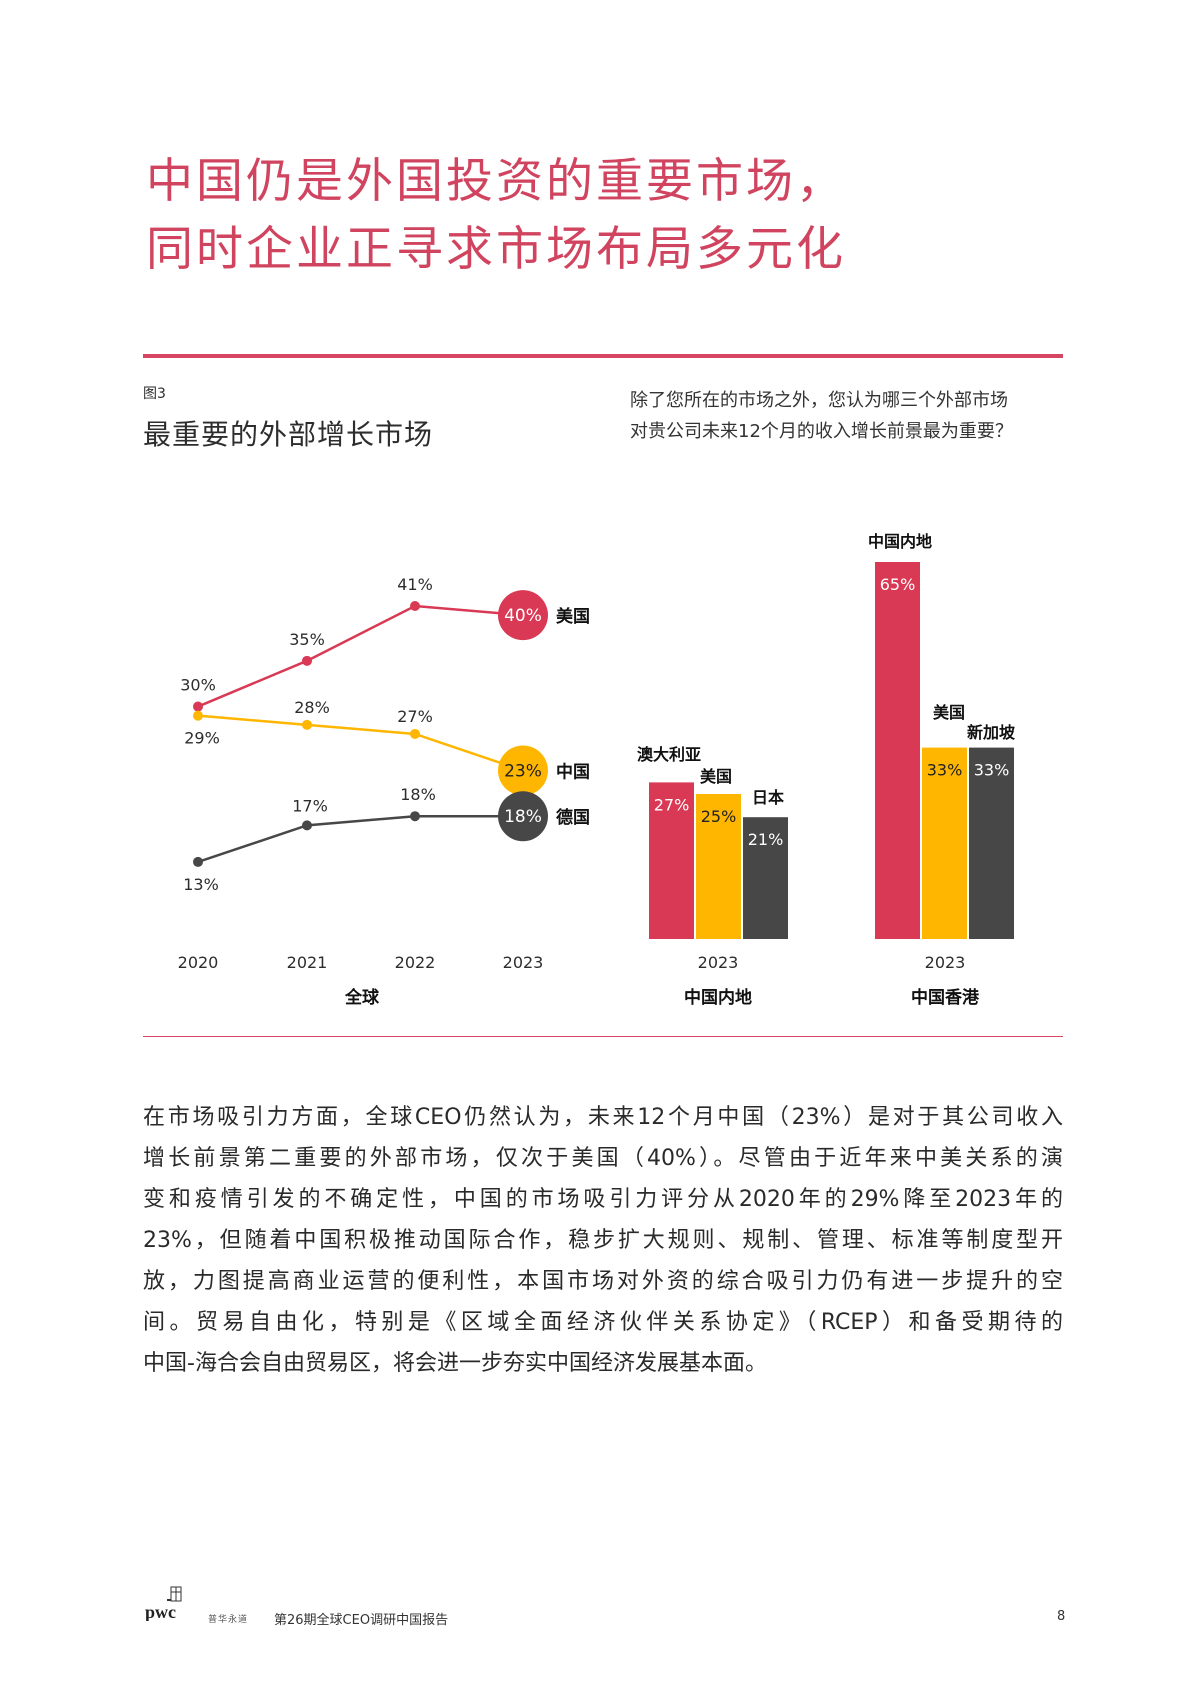 The height and width of the screenshot is (1698, 1200). Describe the element at coordinates (603, 1322) in the screenshot. I see `body-line: 间。贸易自由化，特别是《区域全面经济伙伴关系协定》（RCEP）和备受期待的` at that location.